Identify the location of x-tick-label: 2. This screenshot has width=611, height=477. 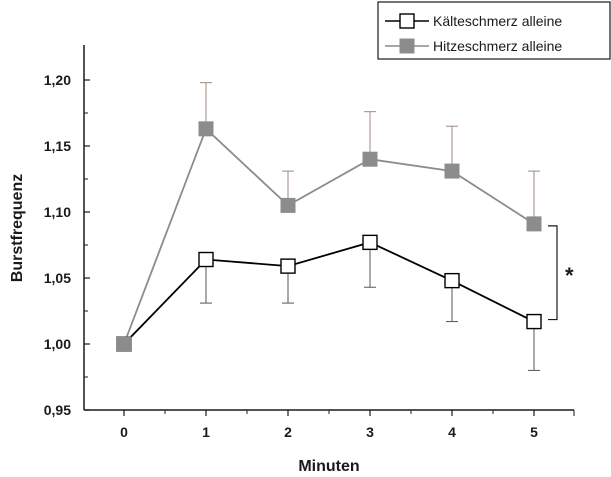
(288, 432).